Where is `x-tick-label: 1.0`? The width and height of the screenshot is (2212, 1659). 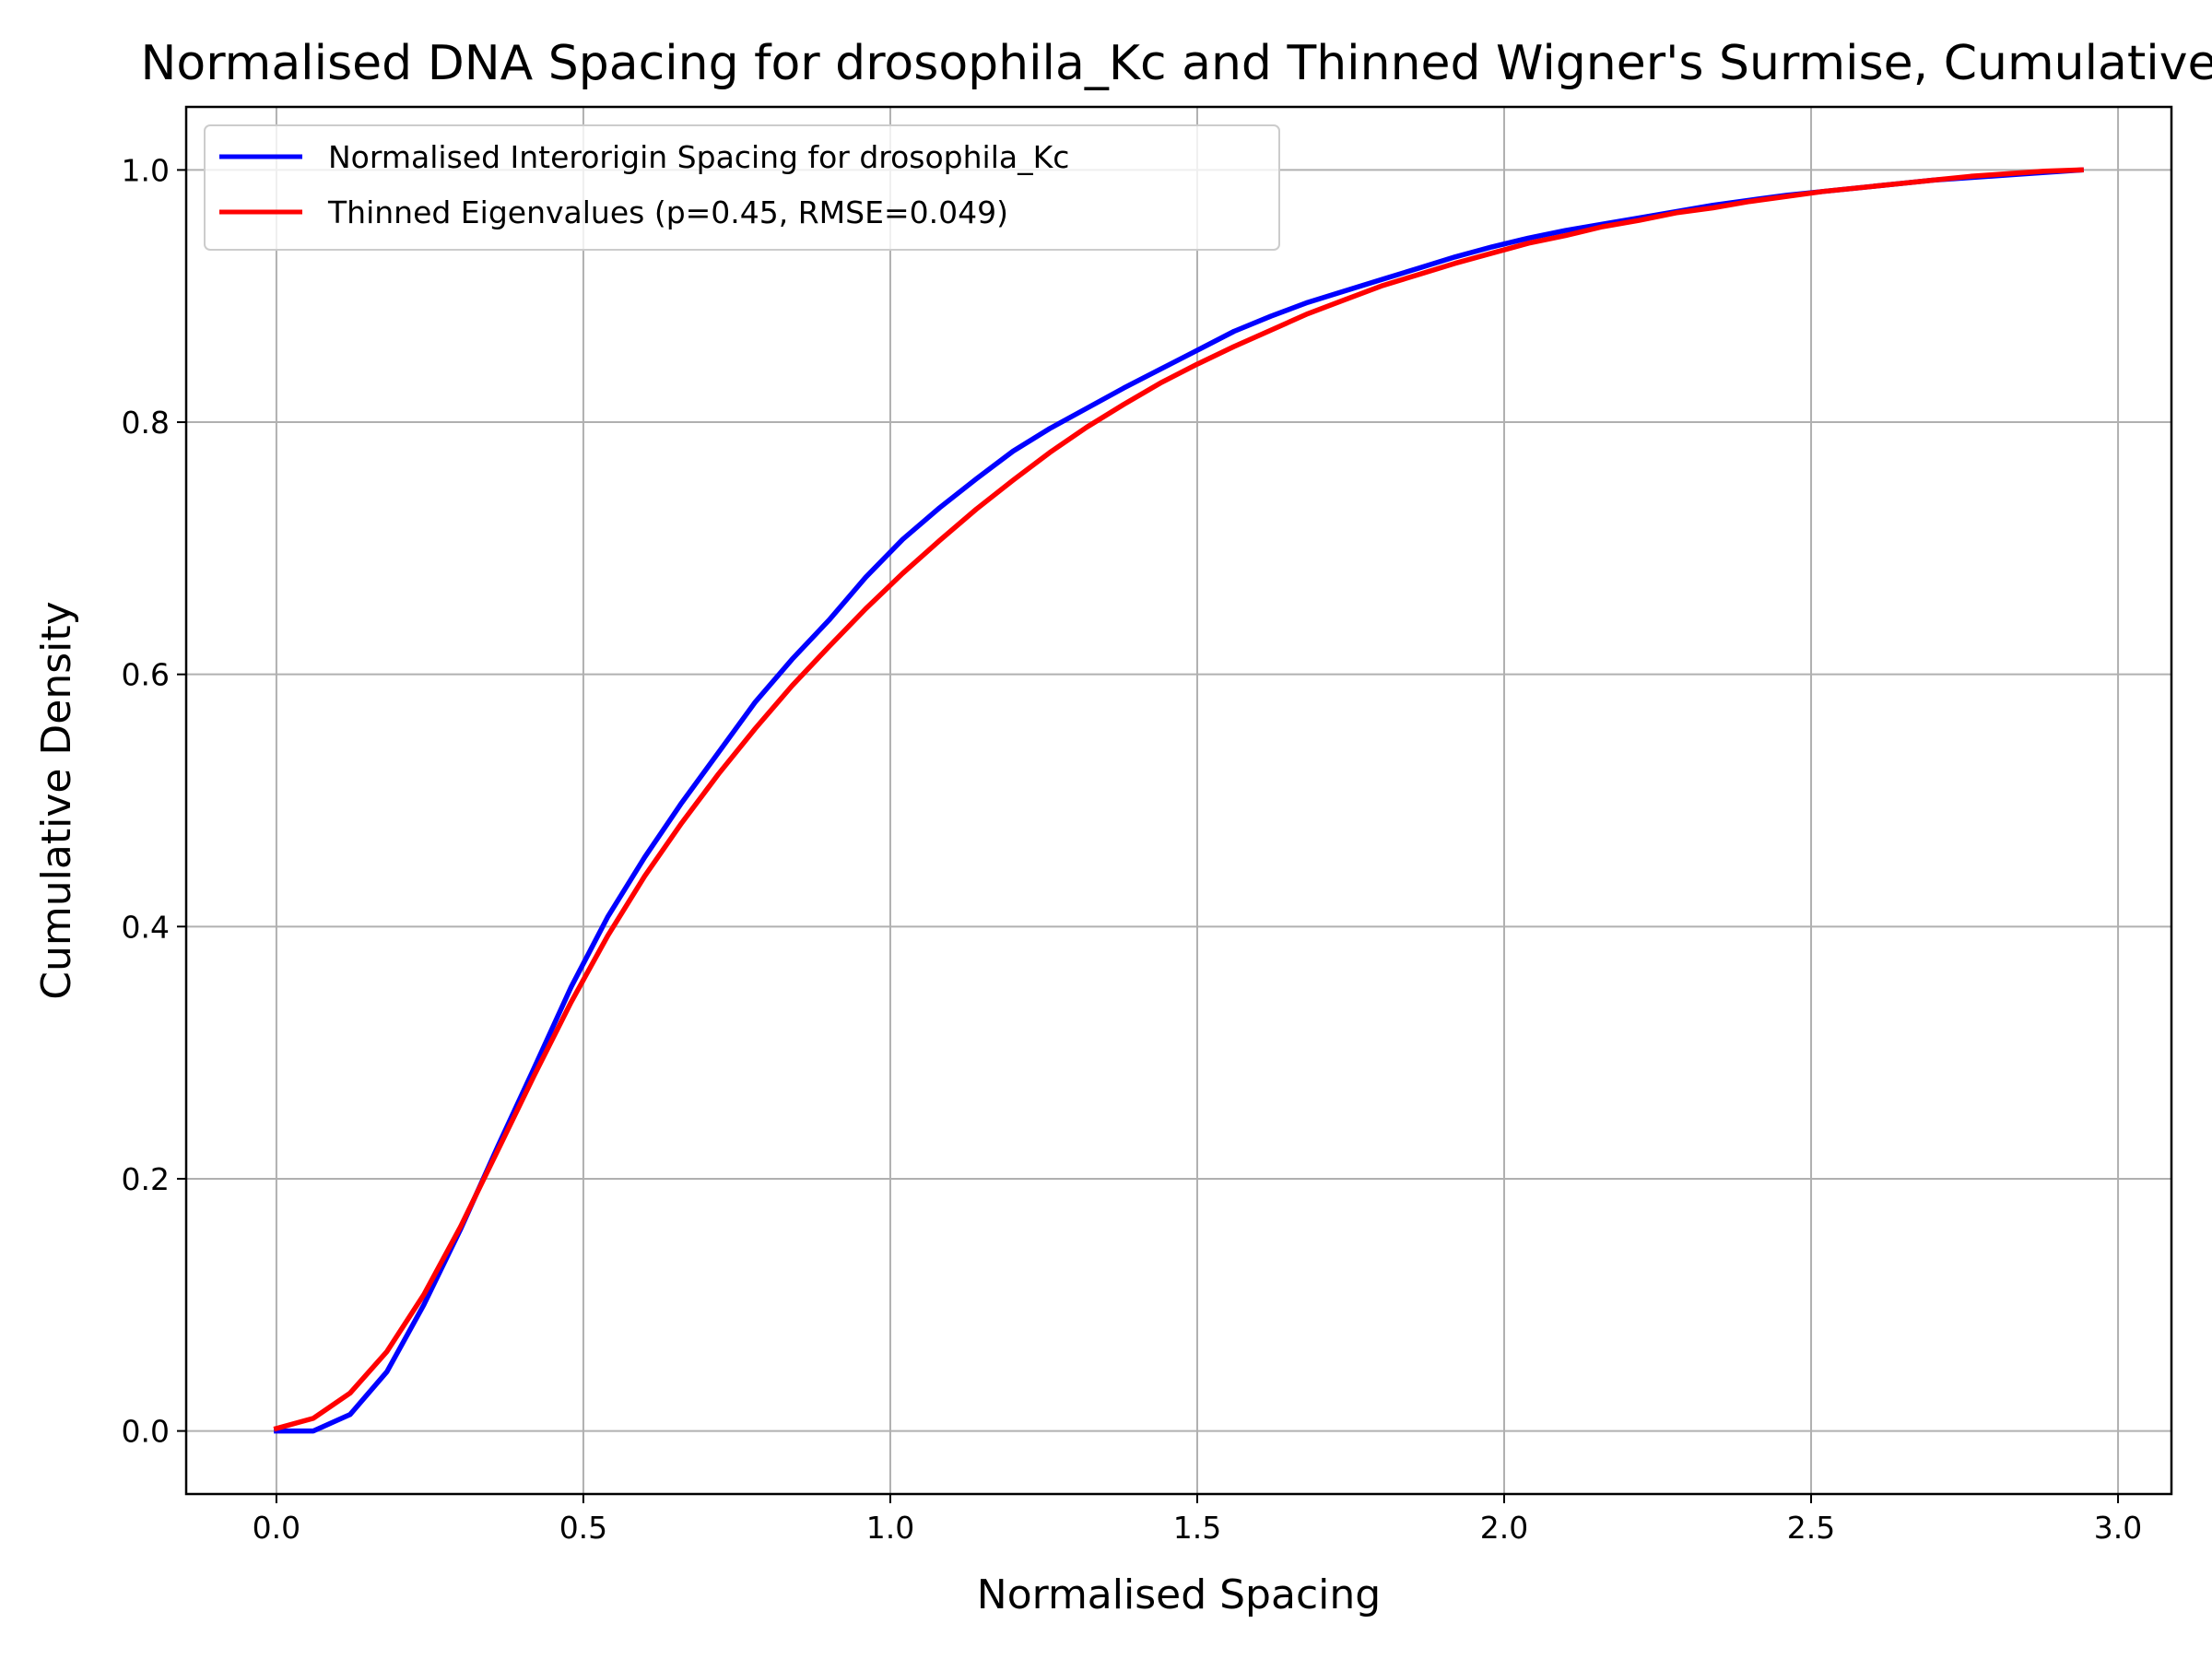 x-tick-label: 1.0 is located at coordinates (890, 1528).